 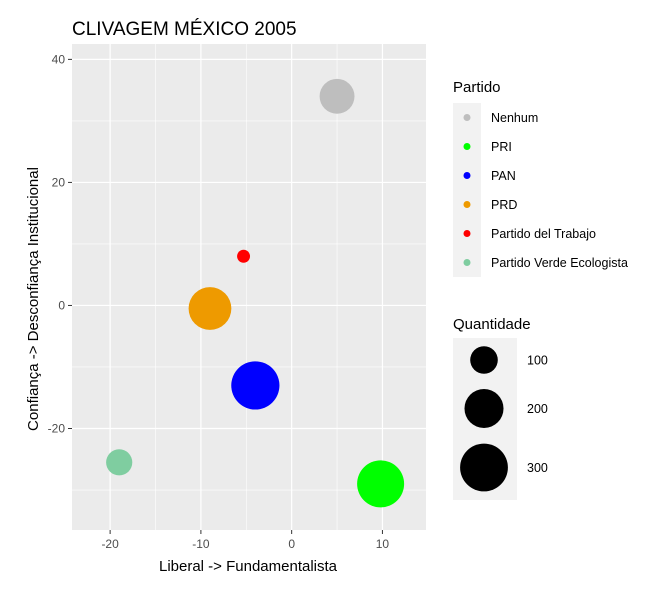 What do you see at coordinates (514, 118) in the screenshot?
I see `color-legend-label: Nenhum` at bounding box center [514, 118].